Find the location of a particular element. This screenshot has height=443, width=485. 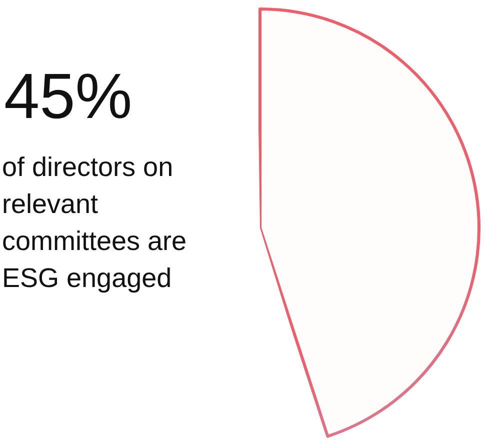

text: of directors on relevant committees are ESG engaged is located at coordinates (94, 222).